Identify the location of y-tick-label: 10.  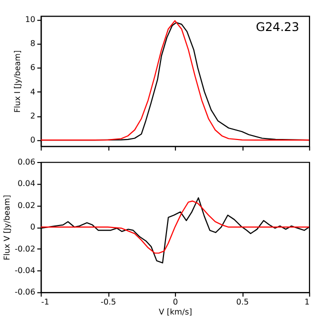
(30, 19).